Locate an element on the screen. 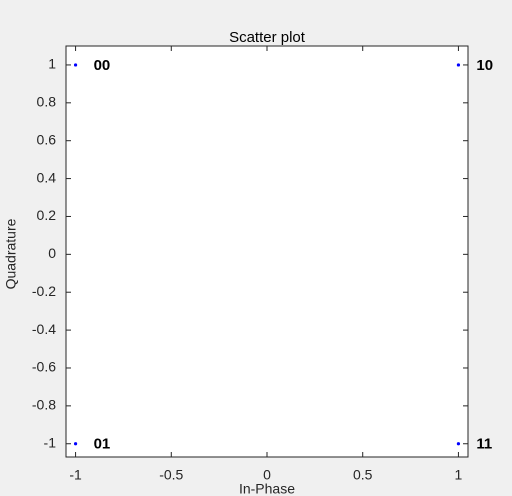  y-tick-label: 0.8 is located at coordinates (47, 102).